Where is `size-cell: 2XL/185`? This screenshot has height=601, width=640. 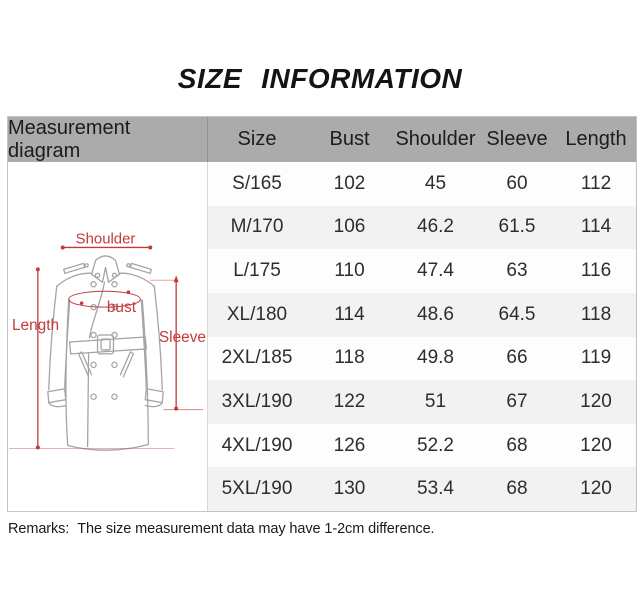 size-cell: 2XL/185 is located at coordinates (257, 358).